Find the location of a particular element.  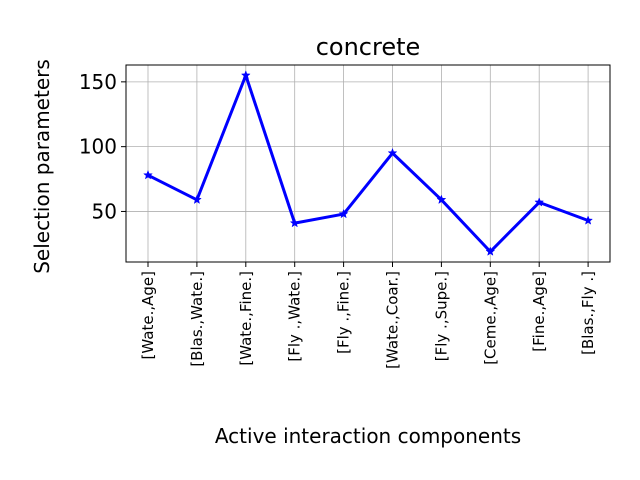

y-axis: 50 100 150 is located at coordinates (102, 146).